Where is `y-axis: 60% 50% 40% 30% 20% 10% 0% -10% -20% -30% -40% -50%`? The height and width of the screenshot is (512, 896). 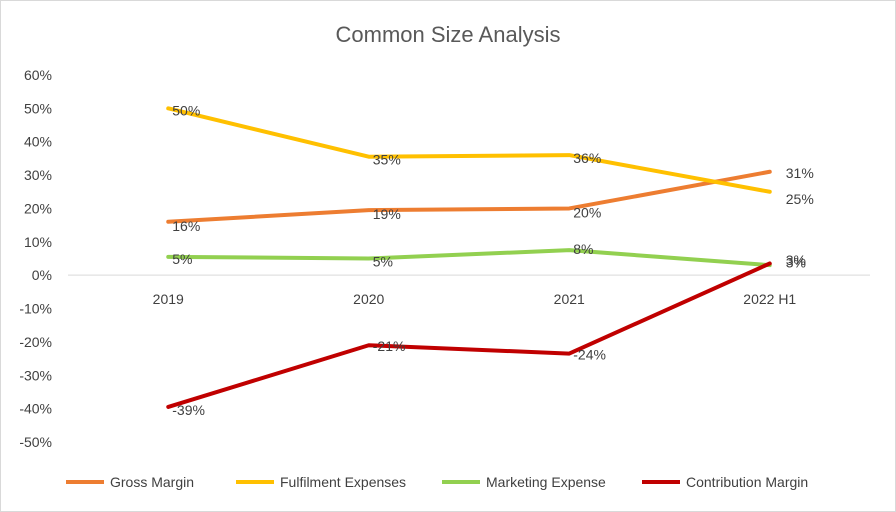
y-axis: 60% 50% 40% 30% 20% 10% 0% -10% -20% -30% -40% -50% is located at coordinates (35, 258).